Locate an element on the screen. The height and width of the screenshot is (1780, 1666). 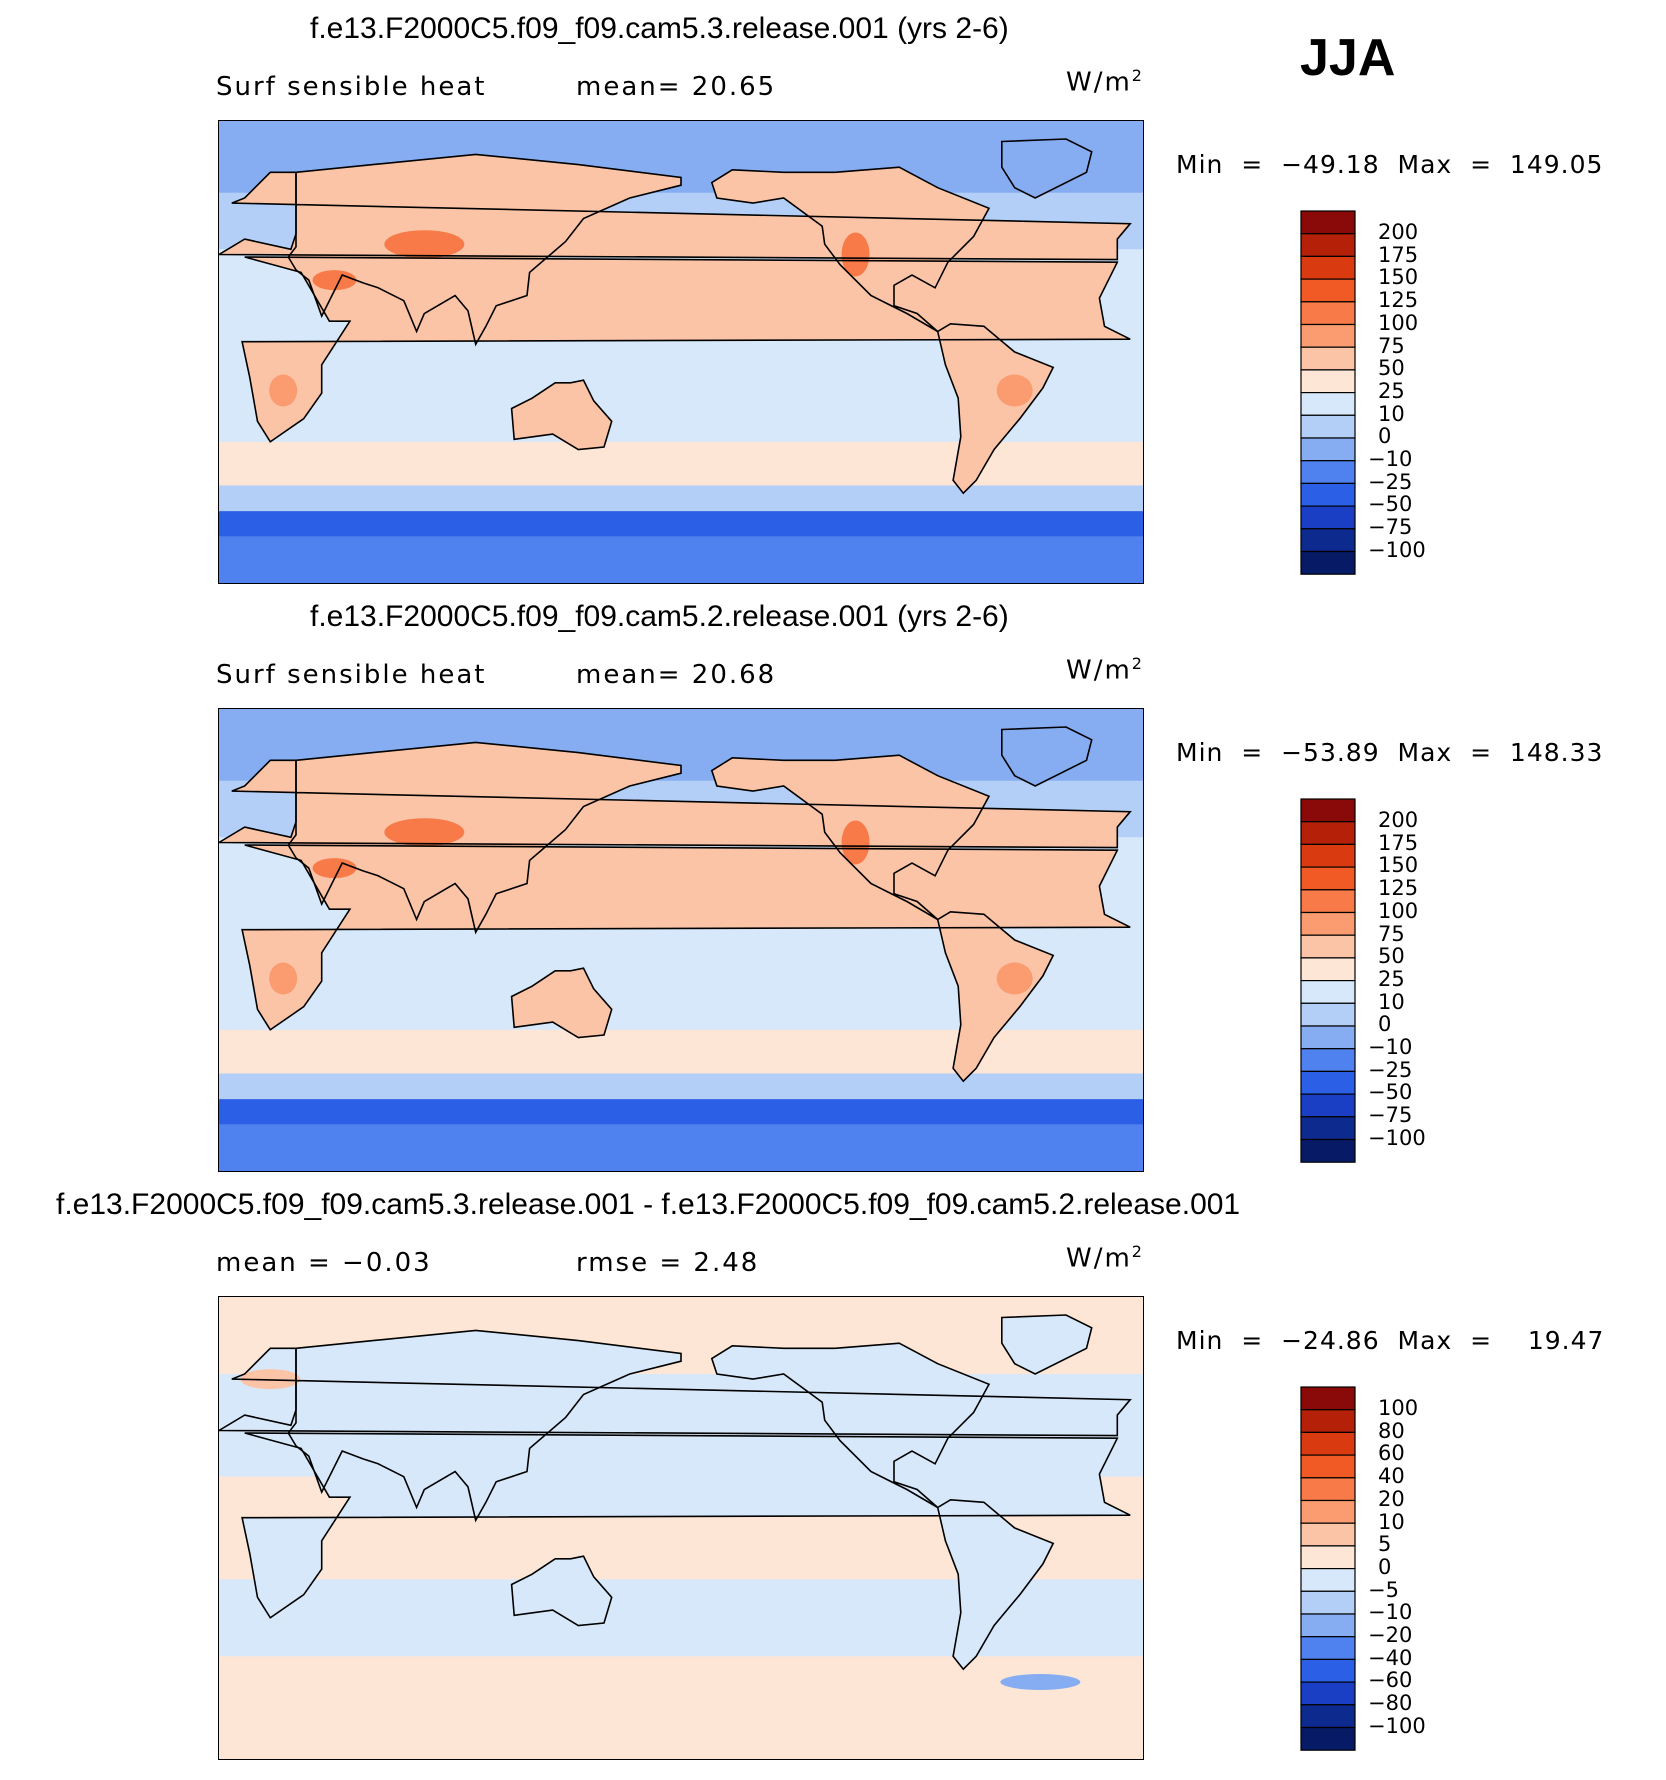
mean-label: mean= 20.65 is located at coordinates (676, 87).